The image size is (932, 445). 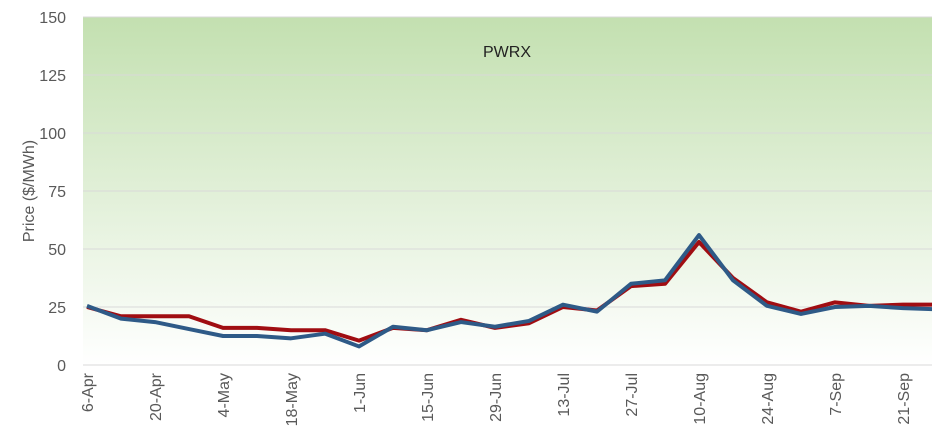 What do you see at coordinates (564, 395) in the screenshot?
I see `x-tick-label: 13-Jul` at bounding box center [564, 395].